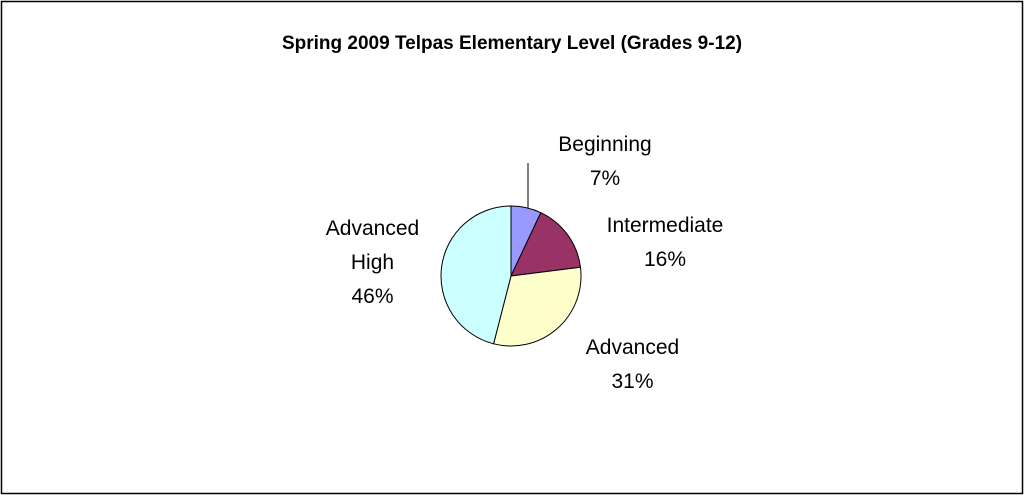 This screenshot has height=495, width=1025. I want to click on data-label: Advanced High 46%, so click(372, 263).